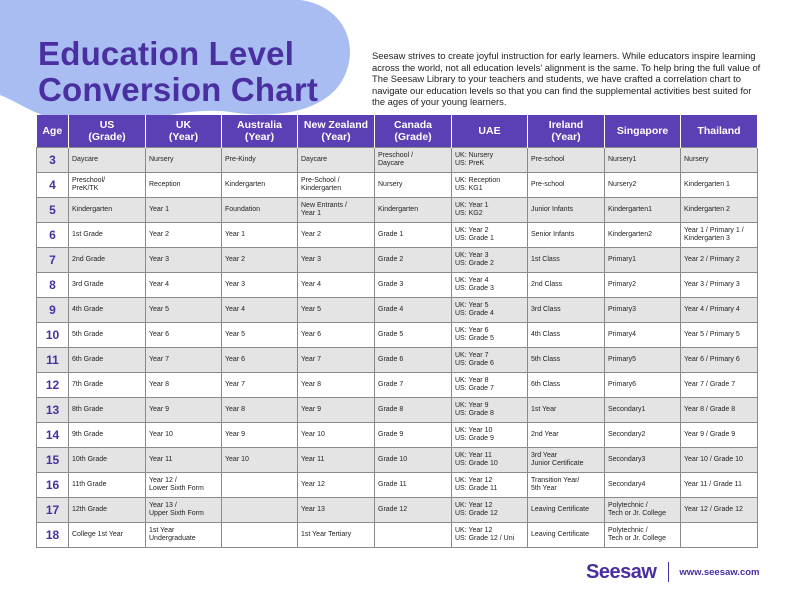  What do you see at coordinates (336, 360) in the screenshot?
I see `level-cell: Year 7` at bounding box center [336, 360].